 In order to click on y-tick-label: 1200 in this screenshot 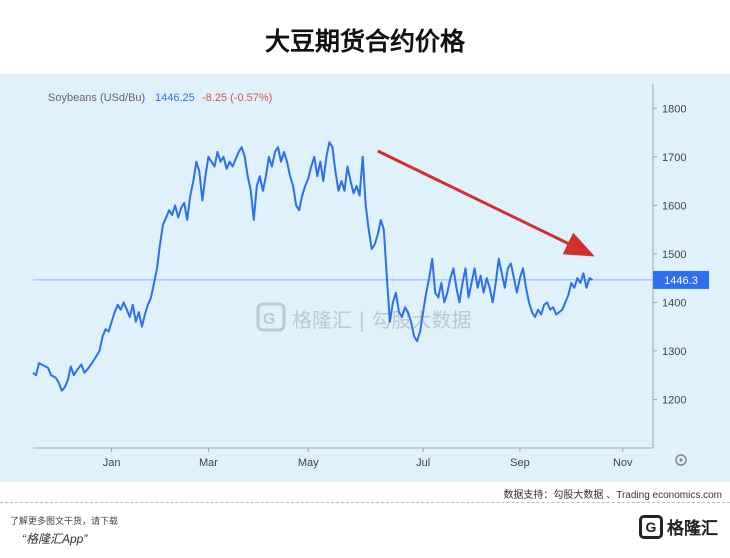, I will do `click(674, 400)`.